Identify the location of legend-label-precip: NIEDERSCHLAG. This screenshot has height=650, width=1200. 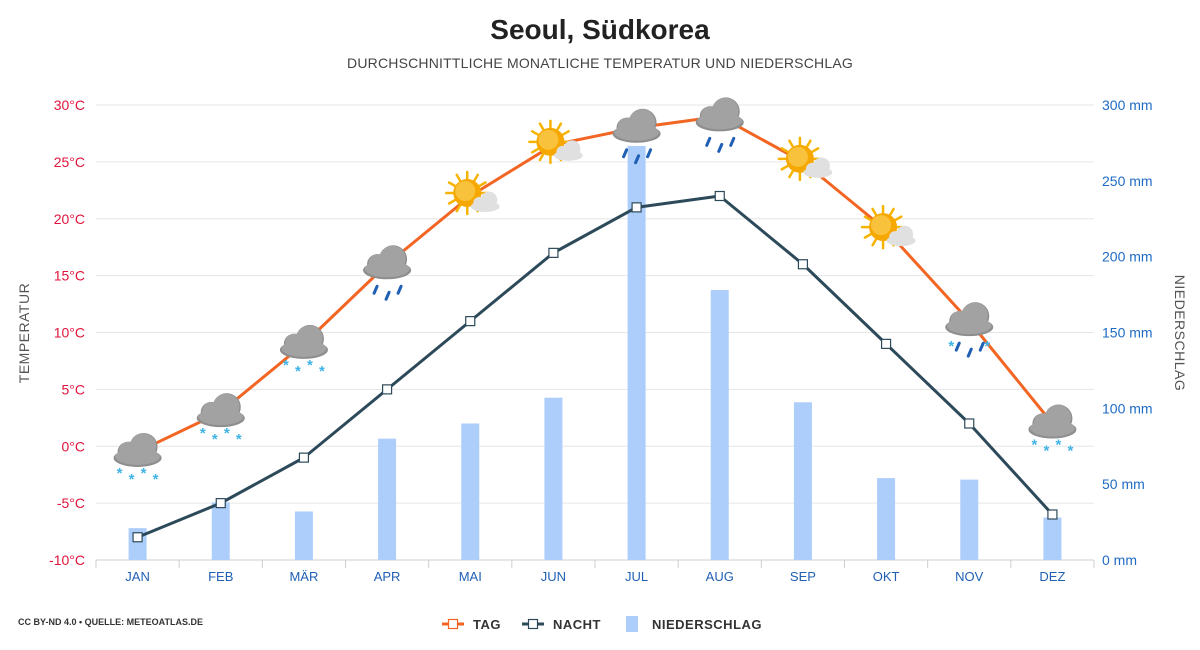
(707, 624).